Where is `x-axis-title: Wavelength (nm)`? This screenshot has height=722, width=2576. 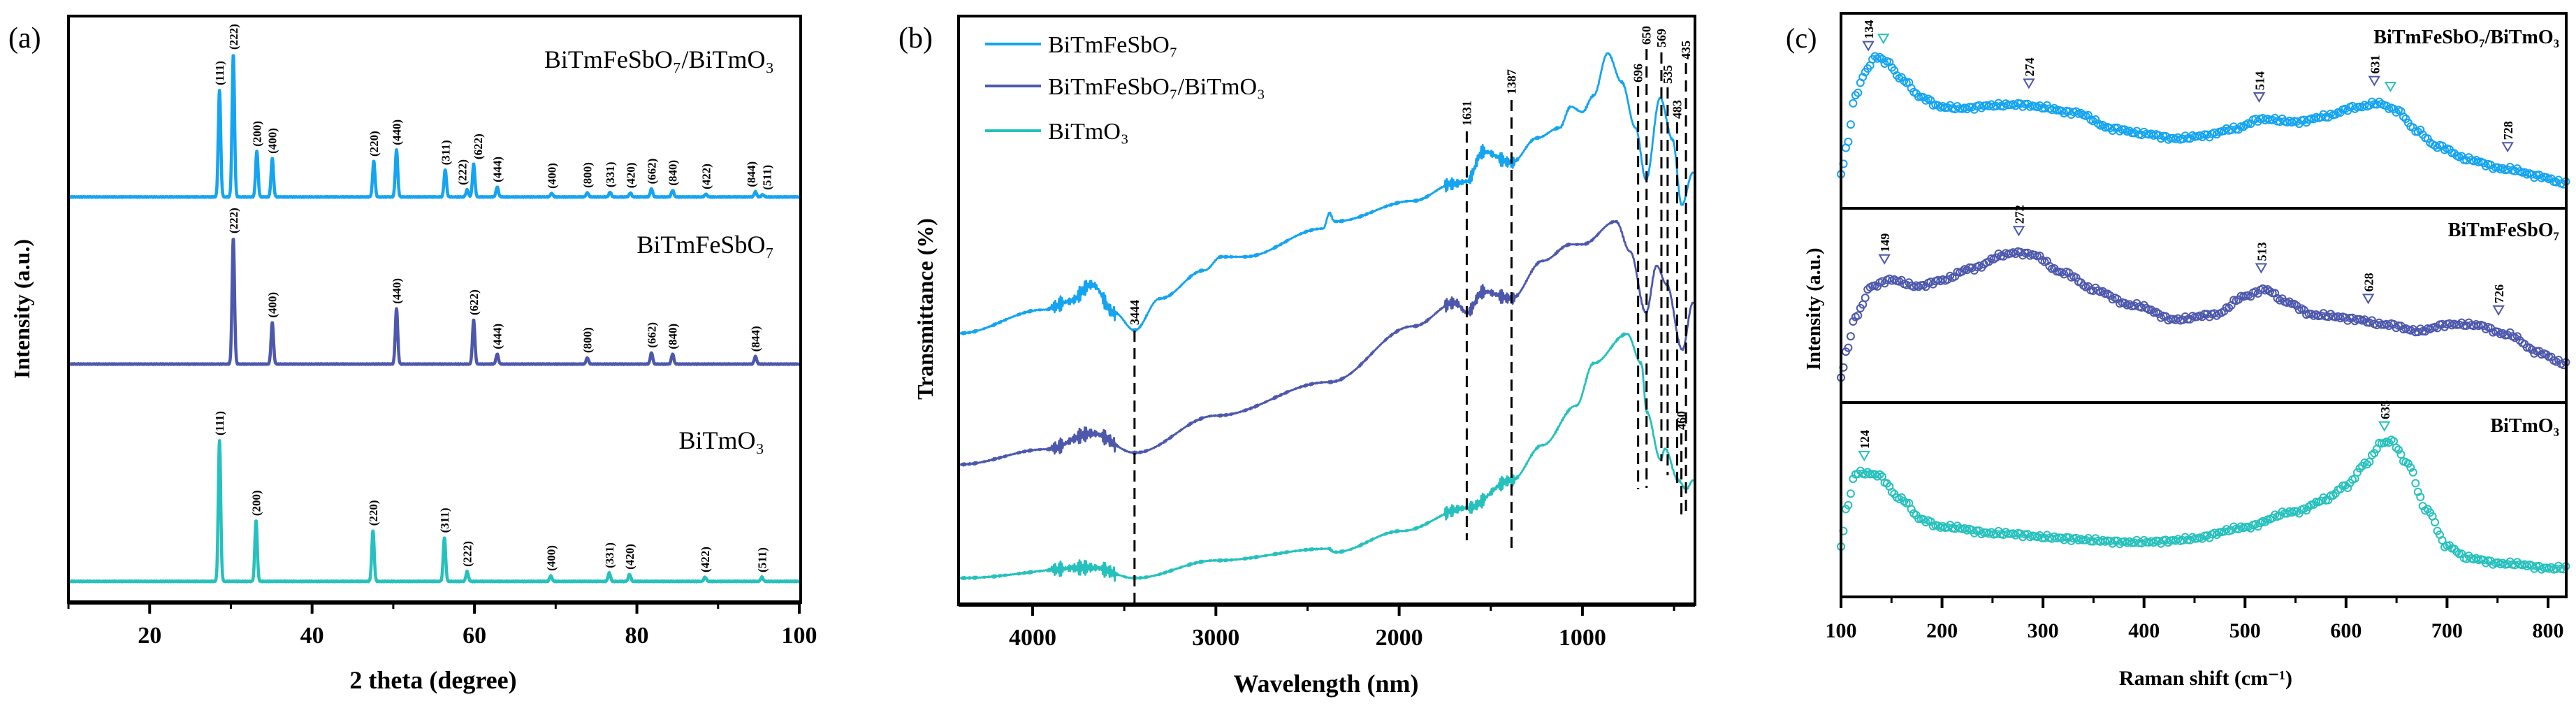
x-axis-title: Wavelength (nm) is located at coordinates (1326, 684).